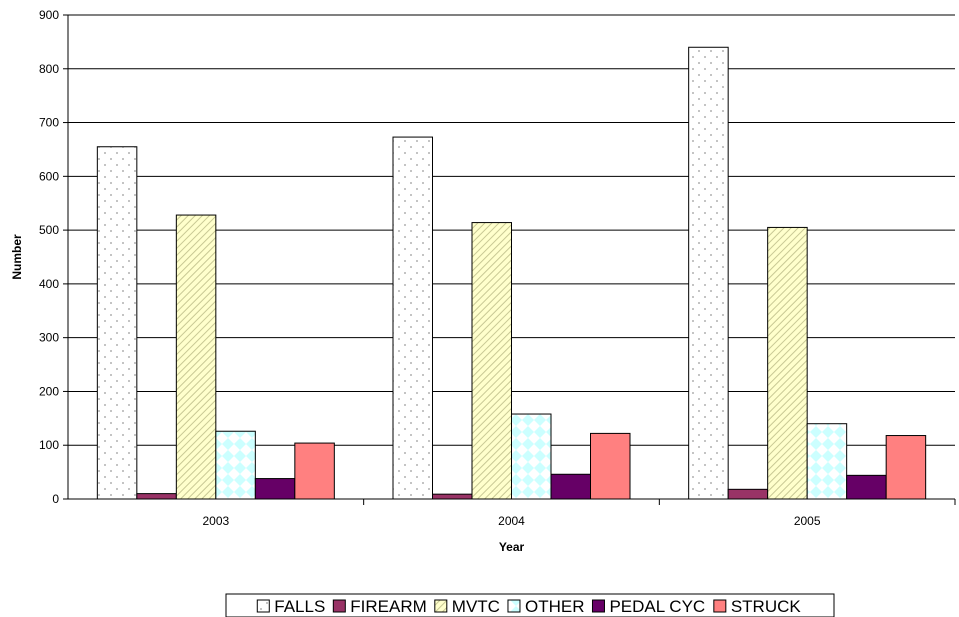  Describe the element at coordinates (235, 465) in the screenshot. I see `bar-other-2003` at that location.